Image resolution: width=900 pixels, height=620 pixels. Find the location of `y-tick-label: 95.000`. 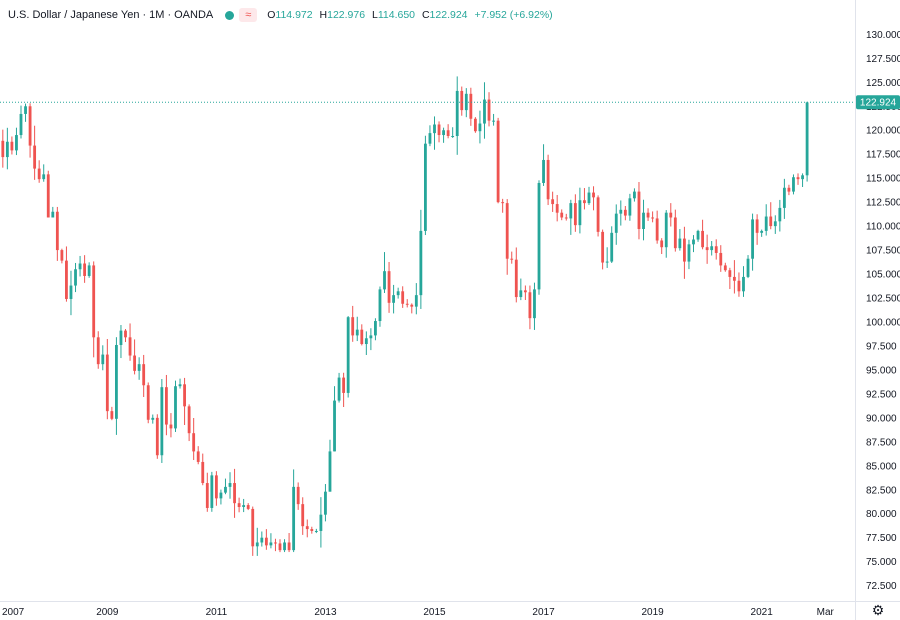

y-tick-label: 95.000 is located at coordinates (881, 370).